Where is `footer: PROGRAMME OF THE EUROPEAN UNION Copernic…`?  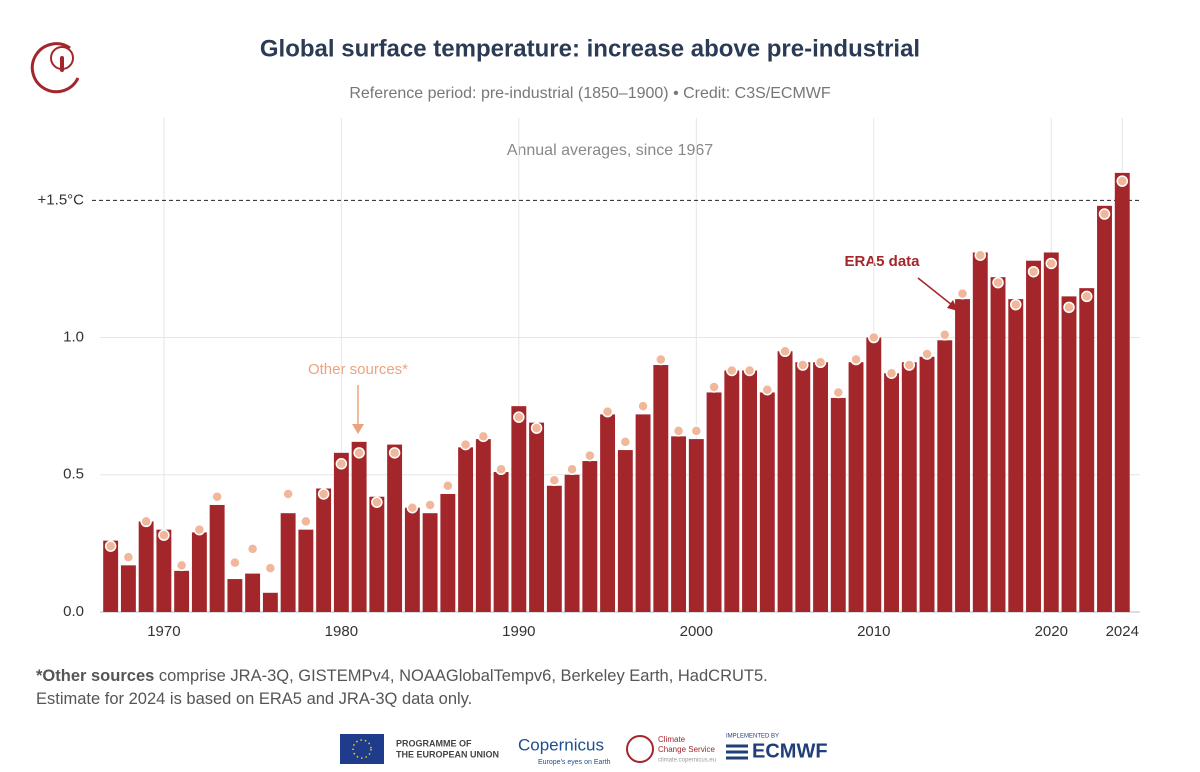 footer: PROGRAMME OF THE EUROPEAN UNION Copernic… is located at coordinates (584, 750).